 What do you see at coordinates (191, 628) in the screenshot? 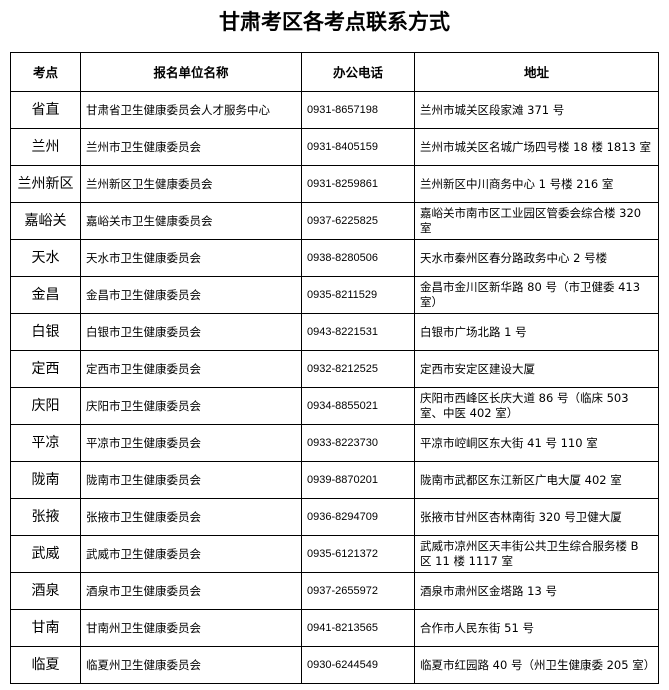
I see `unit-name: 甘南州卫生健康委员会` at bounding box center [191, 628].